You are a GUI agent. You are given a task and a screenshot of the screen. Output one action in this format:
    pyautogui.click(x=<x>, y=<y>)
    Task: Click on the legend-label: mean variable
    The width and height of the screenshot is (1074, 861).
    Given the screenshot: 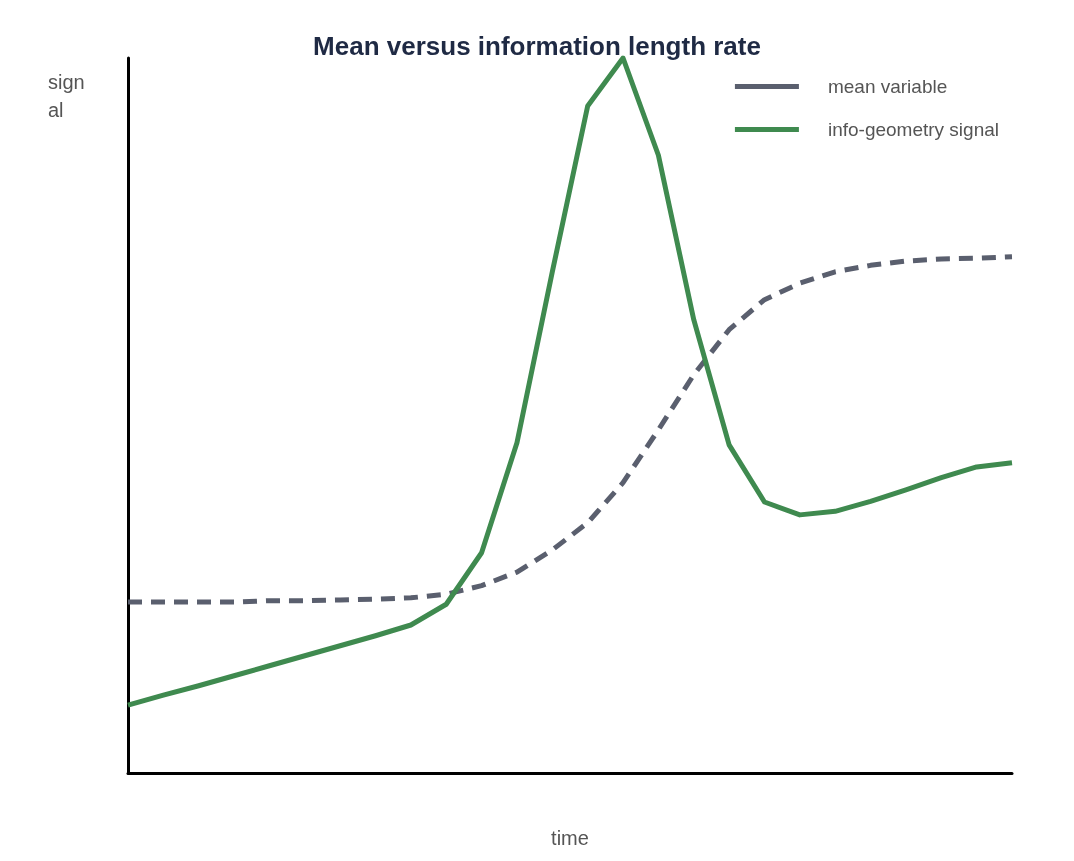 What is the action you would take?
    pyautogui.click(x=887, y=86)
    